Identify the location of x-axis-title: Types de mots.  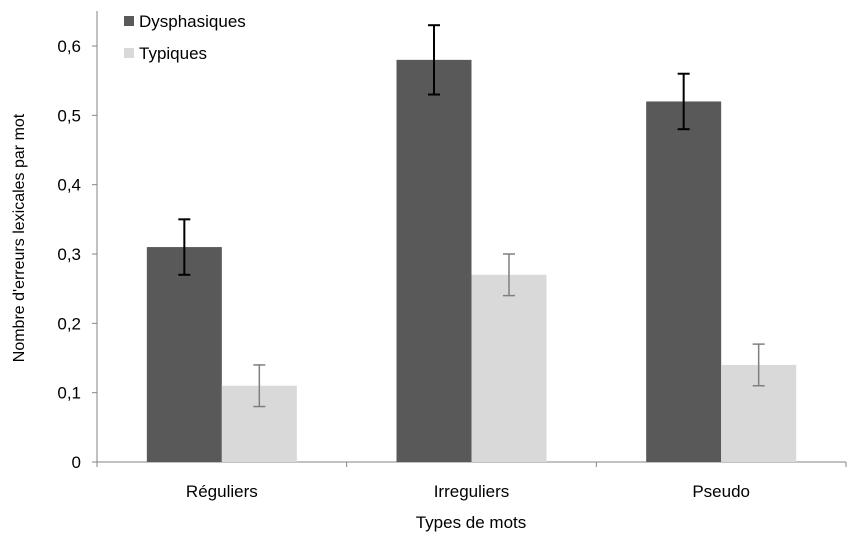
(471, 522).